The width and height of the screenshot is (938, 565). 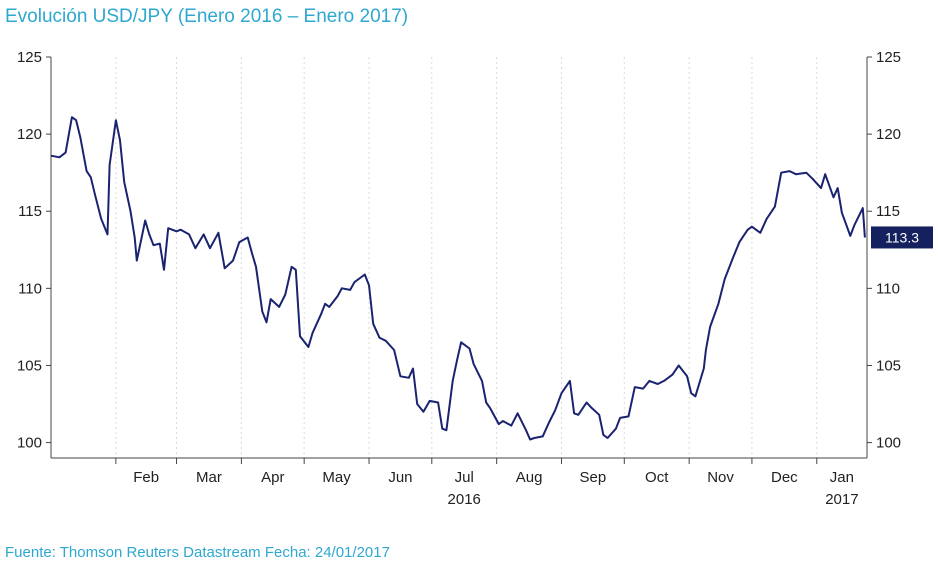 What do you see at coordinates (400, 477) in the screenshot?
I see `x-tick-label: Jun` at bounding box center [400, 477].